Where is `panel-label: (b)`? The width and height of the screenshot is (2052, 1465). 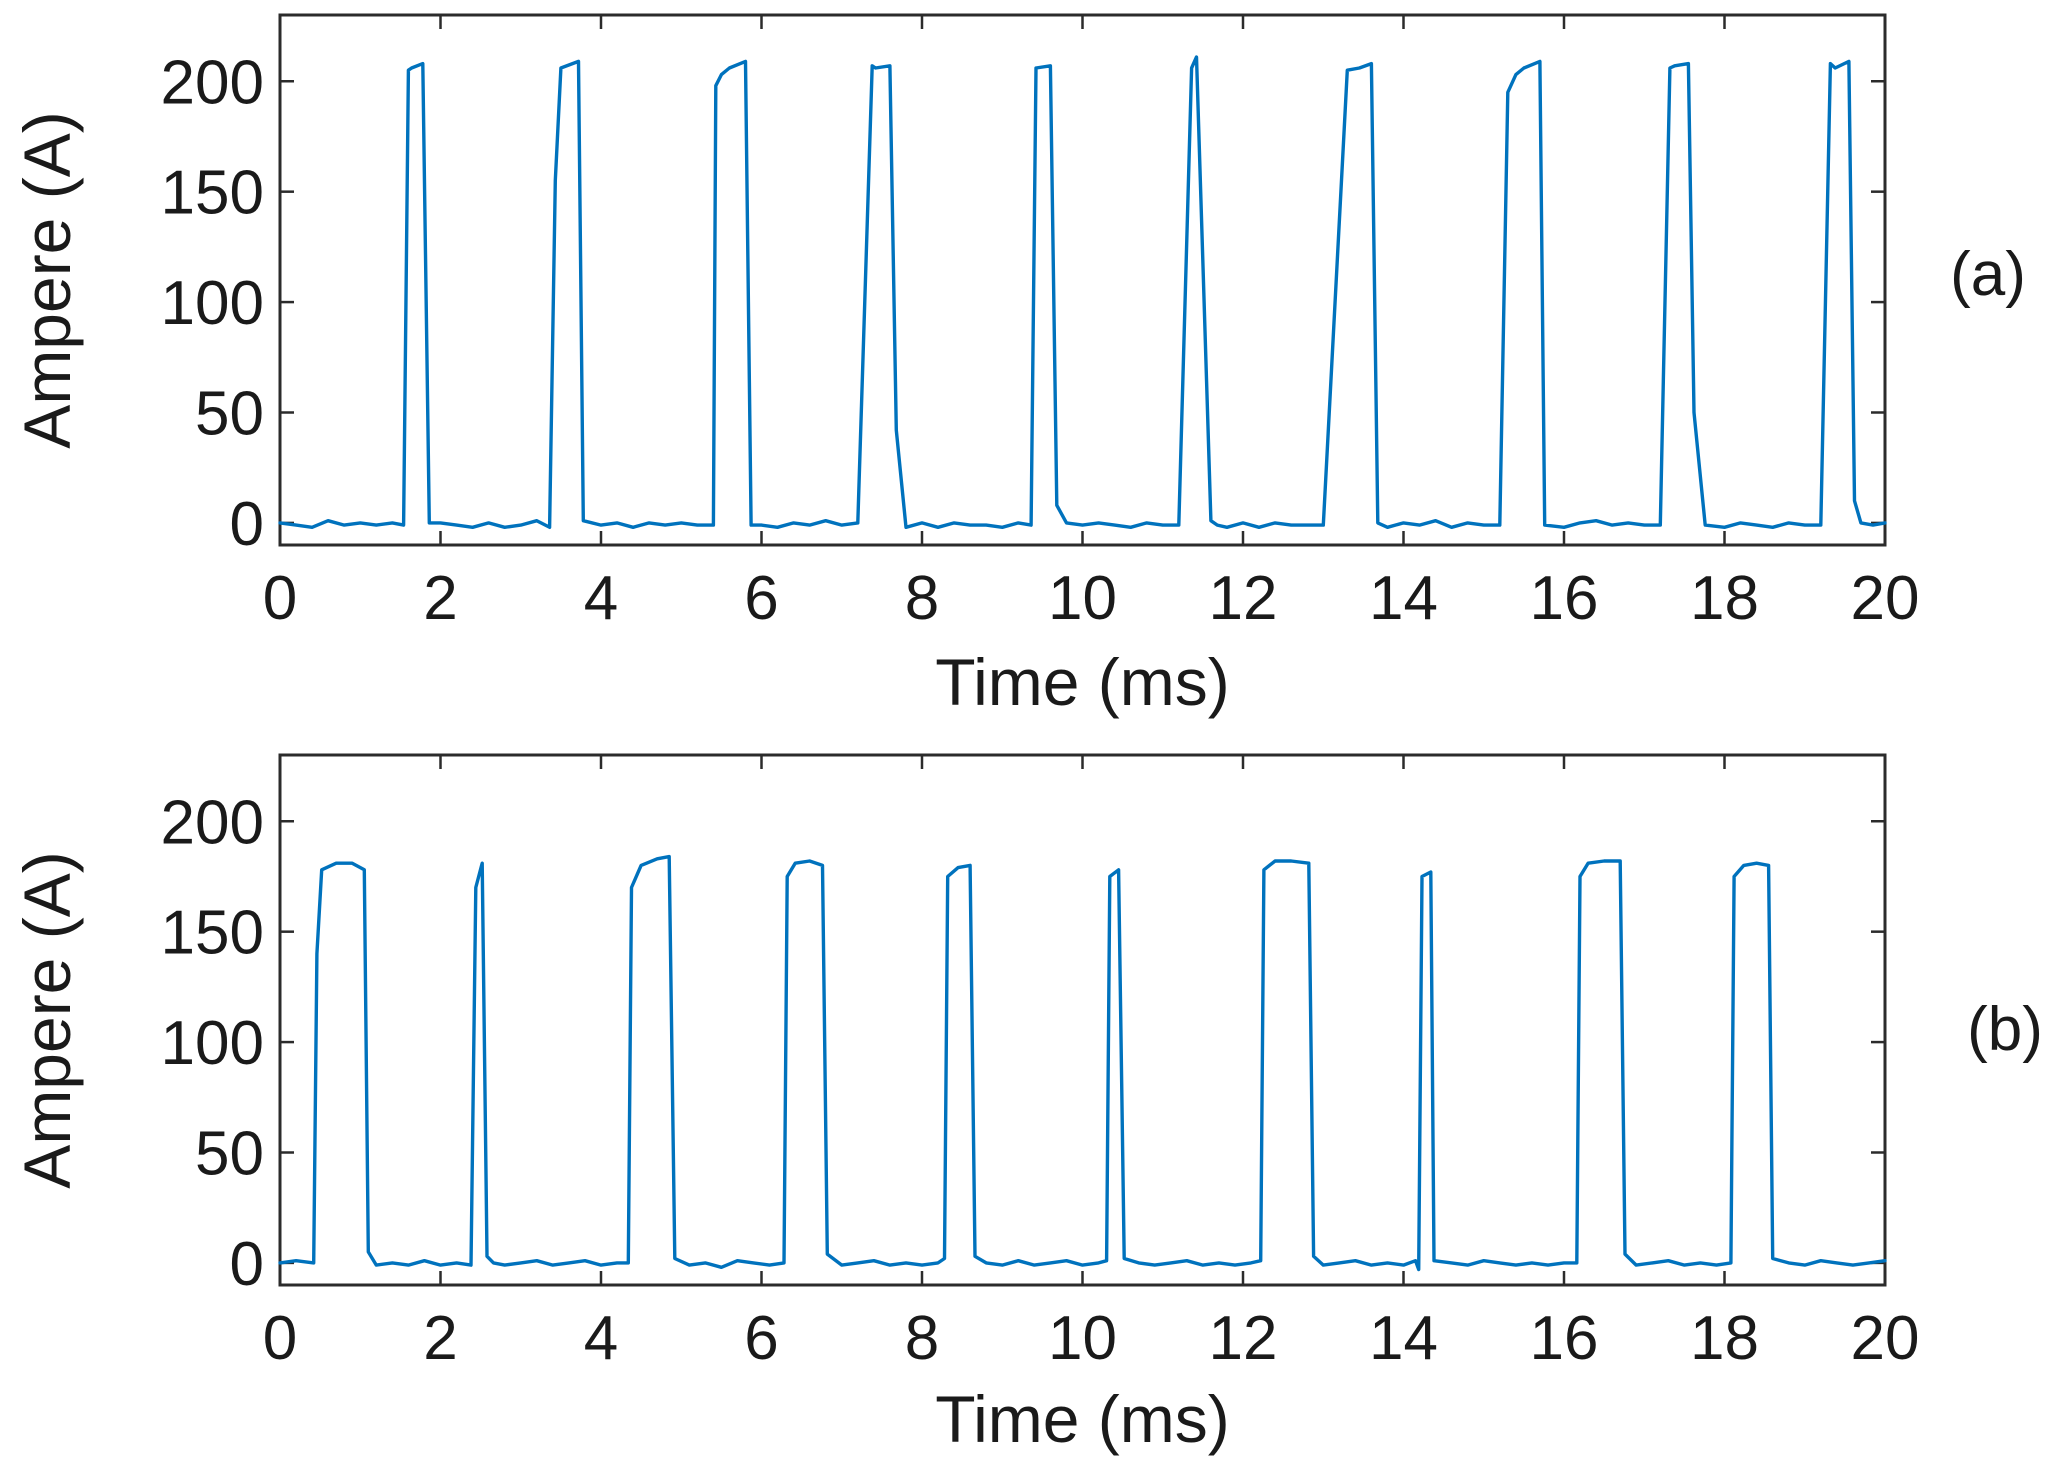
panel-label: (b) is located at coordinates (2005, 1029).